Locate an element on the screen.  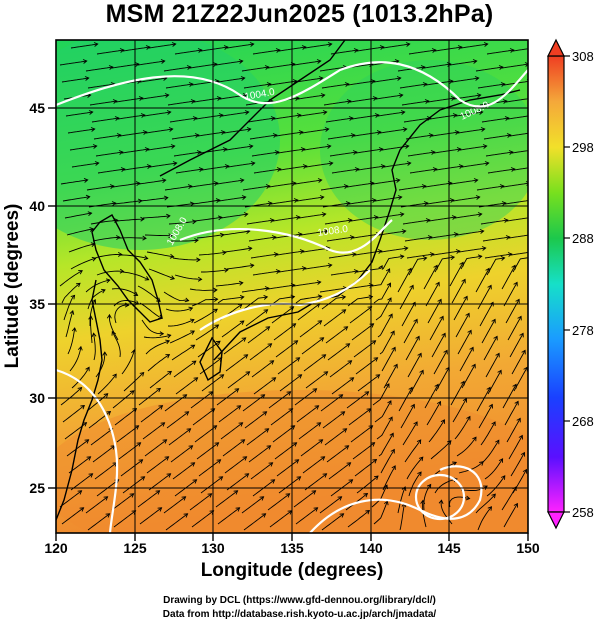
x-tick-label: 140 is located at coordinates (371, 548).